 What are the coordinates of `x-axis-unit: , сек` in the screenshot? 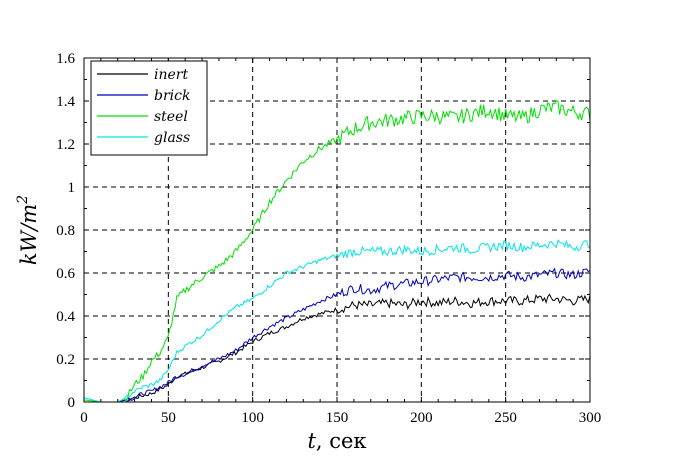 It's located at (341, 441).